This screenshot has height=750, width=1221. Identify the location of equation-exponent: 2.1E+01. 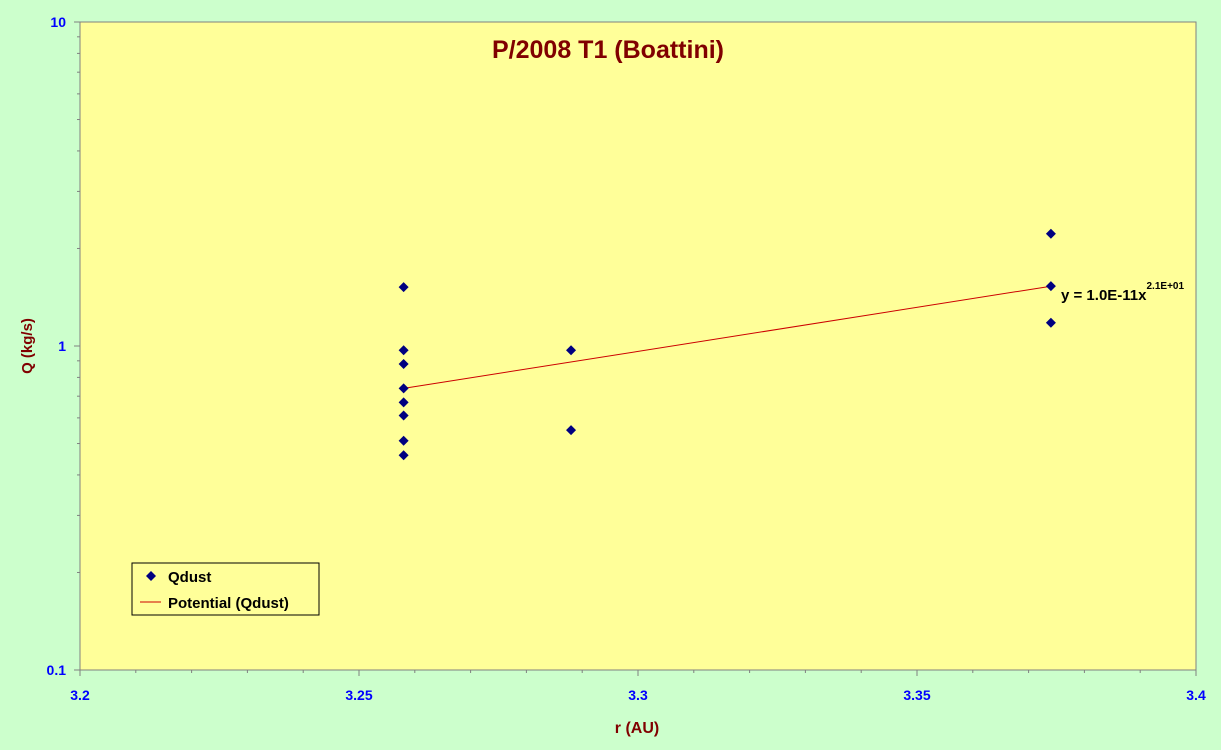
(1166, 286).